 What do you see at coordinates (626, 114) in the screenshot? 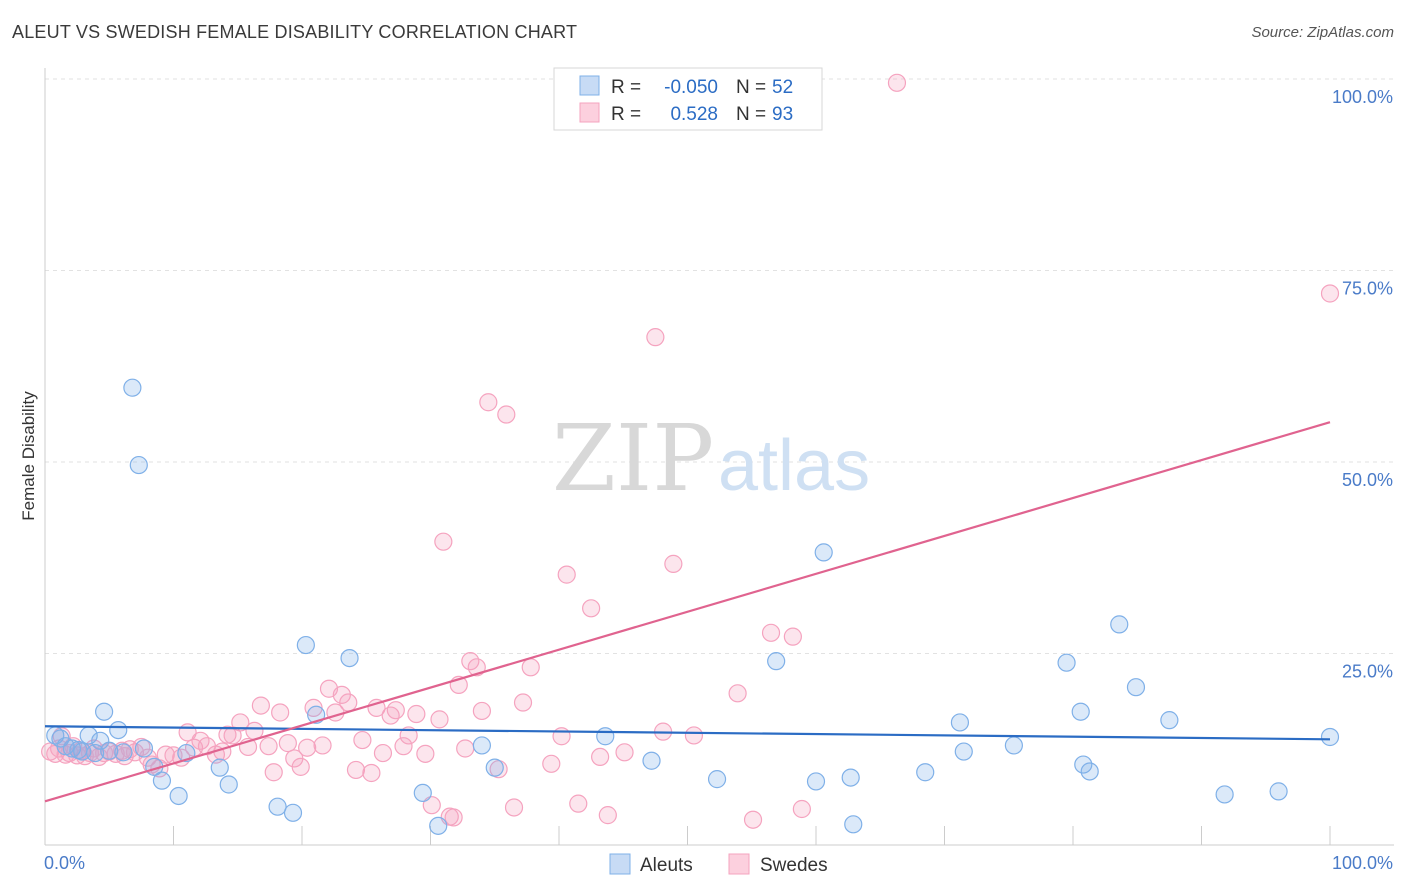
I see `legend-r-label-swedes: R =` at bounding box center [626, 114].